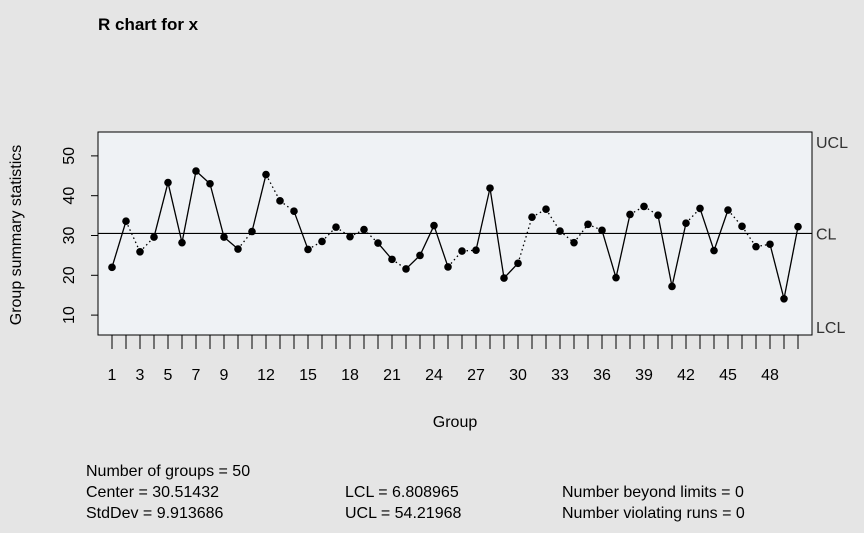  I want to click on stats-beyond-limits: Number beyond limits = 0, so click(653, 492).